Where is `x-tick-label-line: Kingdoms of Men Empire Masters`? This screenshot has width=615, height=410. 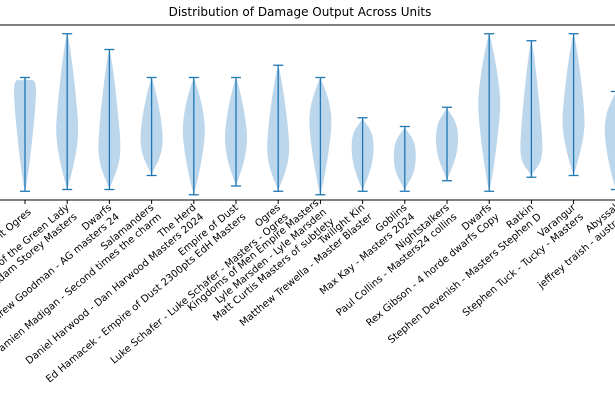 x-tick-label-line: Kingdoms of Men Empire Masters is located at coordinates (253, 256).